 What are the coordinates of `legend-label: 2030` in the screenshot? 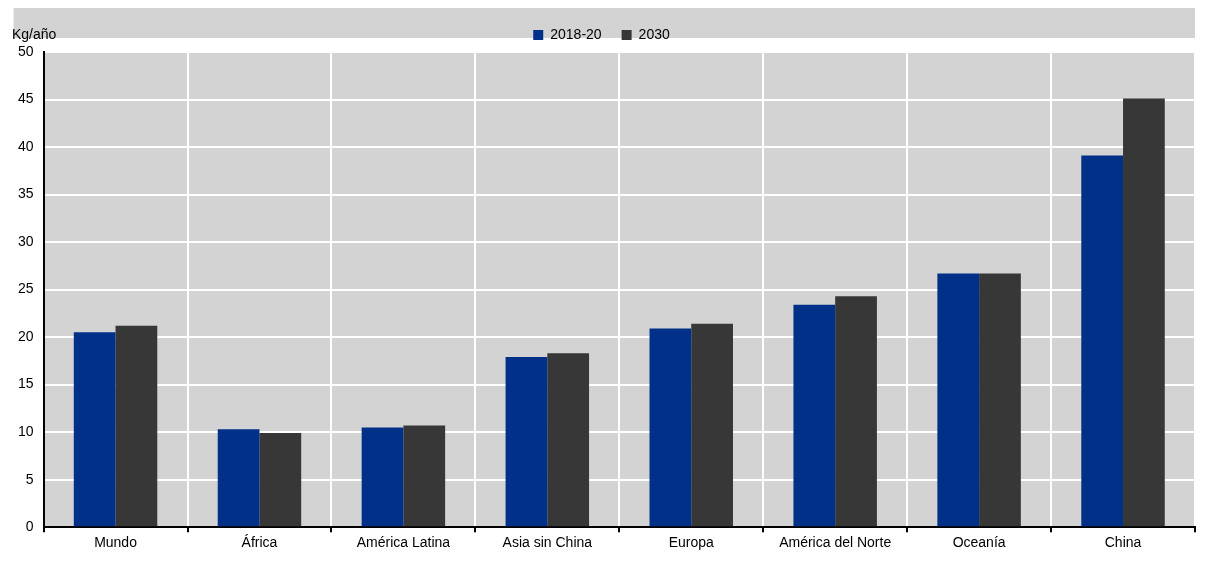 It's located at (654, 33).